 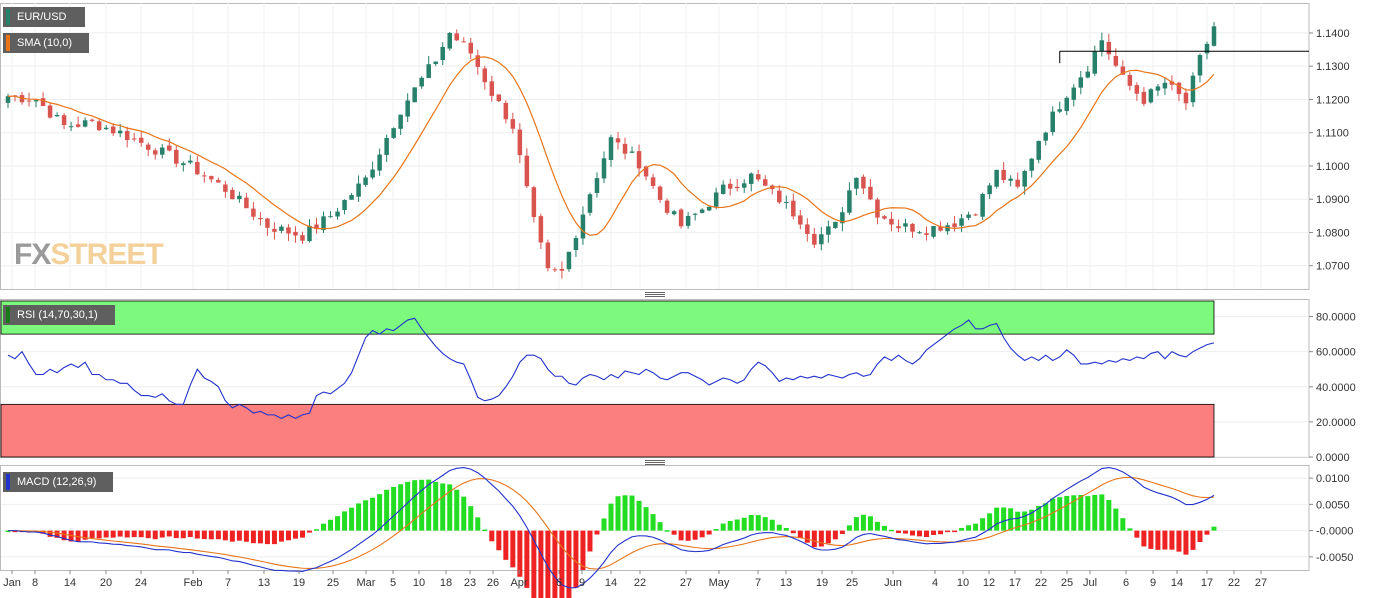 What do you see at coordinates (655, 462) in the screenshot?
I see `panel-resize-handle-macd` at bounding box center [655, 462].